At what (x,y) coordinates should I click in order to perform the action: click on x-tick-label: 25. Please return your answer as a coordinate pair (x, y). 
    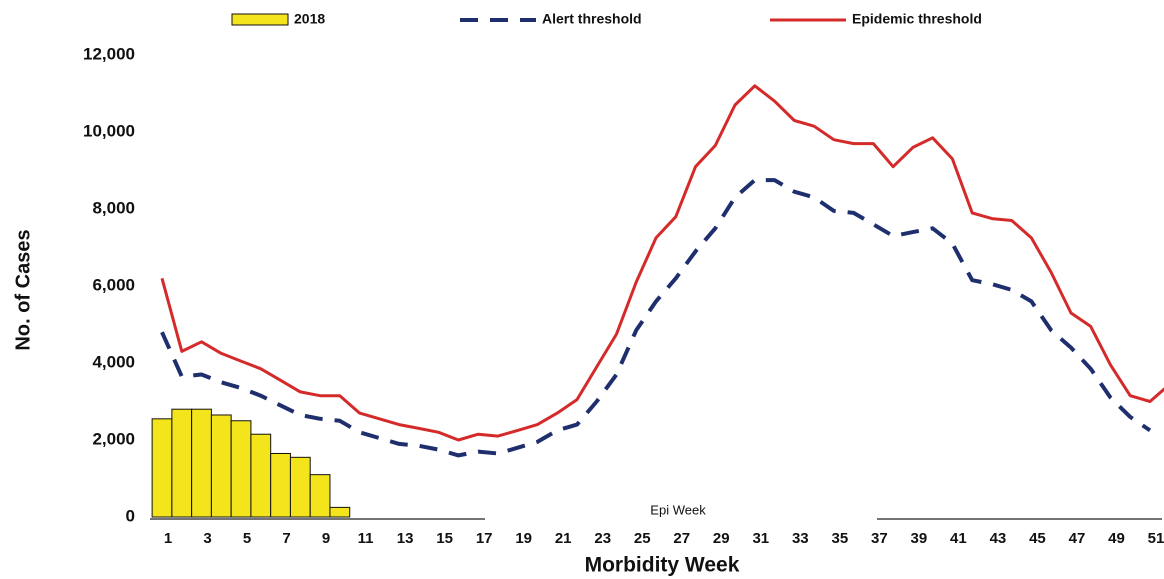
    Looking at the image, I should click on (642, 538).